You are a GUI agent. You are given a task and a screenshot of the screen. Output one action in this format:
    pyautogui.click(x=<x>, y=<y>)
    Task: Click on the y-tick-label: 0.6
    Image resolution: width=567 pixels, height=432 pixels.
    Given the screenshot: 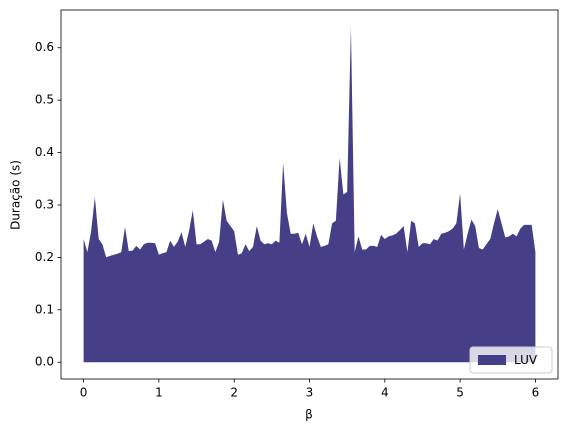 What is the action you would take?
    pyautogui.click(x=44, y=47)
    